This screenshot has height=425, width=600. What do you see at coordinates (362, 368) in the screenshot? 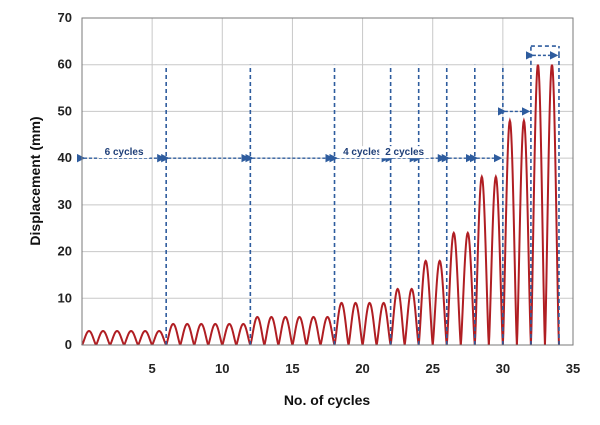
I see `x-tick-label: 20` at bounding box center [362, 368].